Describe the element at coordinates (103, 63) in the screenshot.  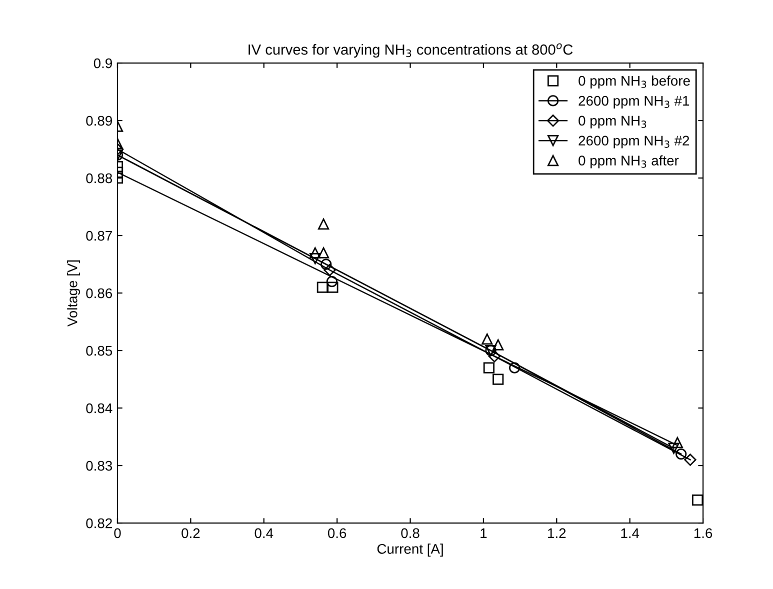
I see `y-tick-label: 0.9` at that location.